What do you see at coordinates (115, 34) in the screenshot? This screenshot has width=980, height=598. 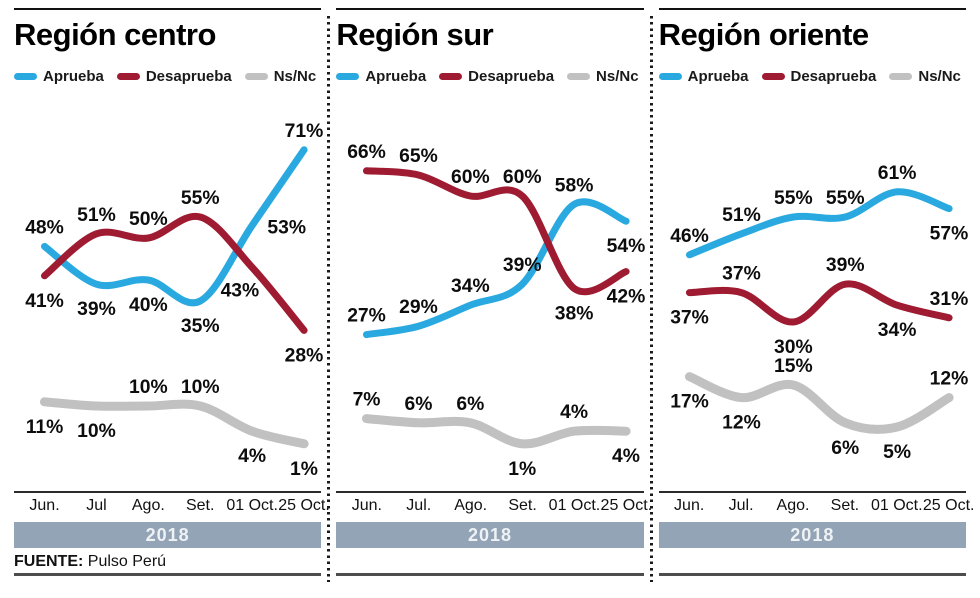 I see `panel-title: Región centro` at bounding box center [115, 34].